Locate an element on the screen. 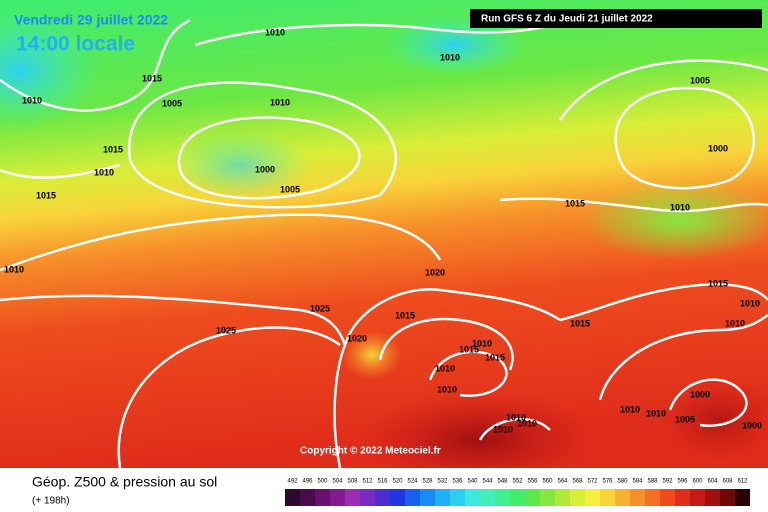 This screenshot has height=512, width=768. footer-title: Géop. Z500 & pression au sol is located at coordinates (124, 482).